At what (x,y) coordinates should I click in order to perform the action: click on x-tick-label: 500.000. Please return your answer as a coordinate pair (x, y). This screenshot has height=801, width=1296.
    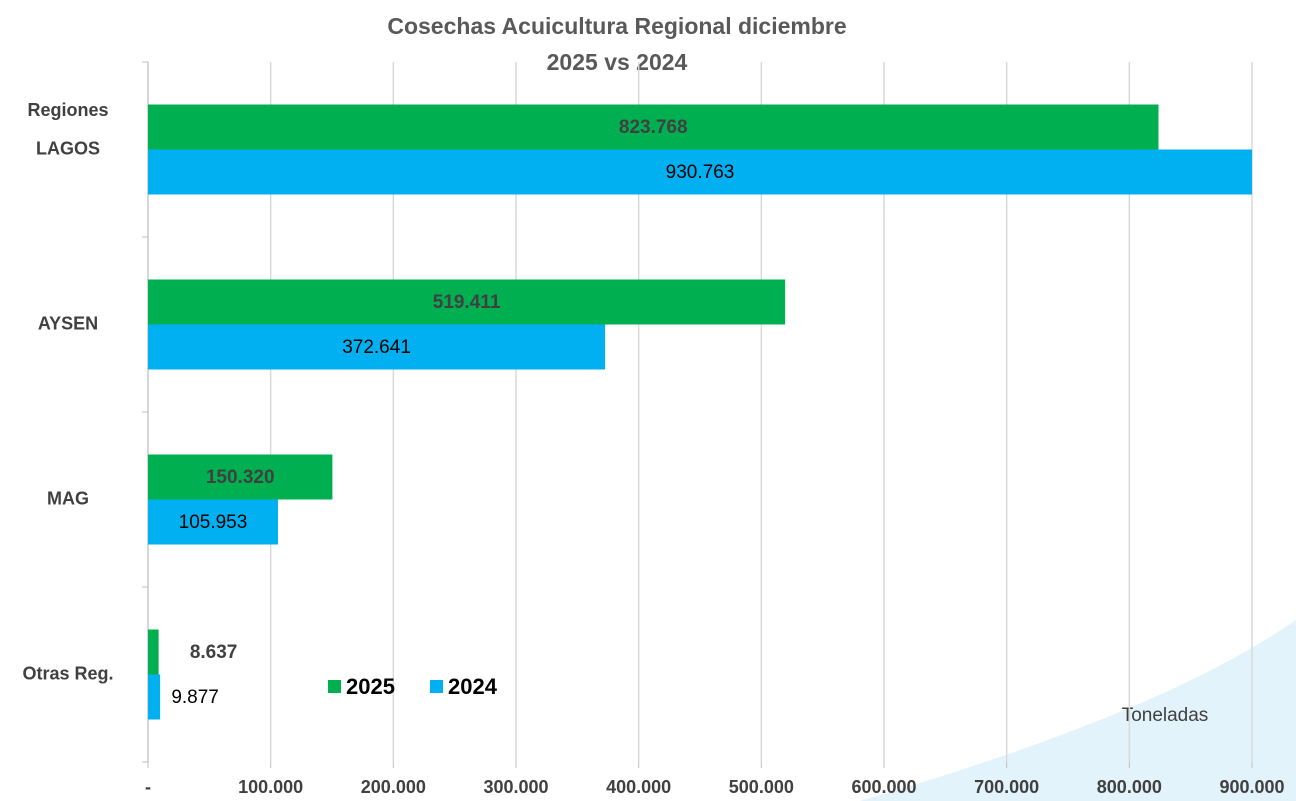
    Looking at the image, I should click on (761, 787).